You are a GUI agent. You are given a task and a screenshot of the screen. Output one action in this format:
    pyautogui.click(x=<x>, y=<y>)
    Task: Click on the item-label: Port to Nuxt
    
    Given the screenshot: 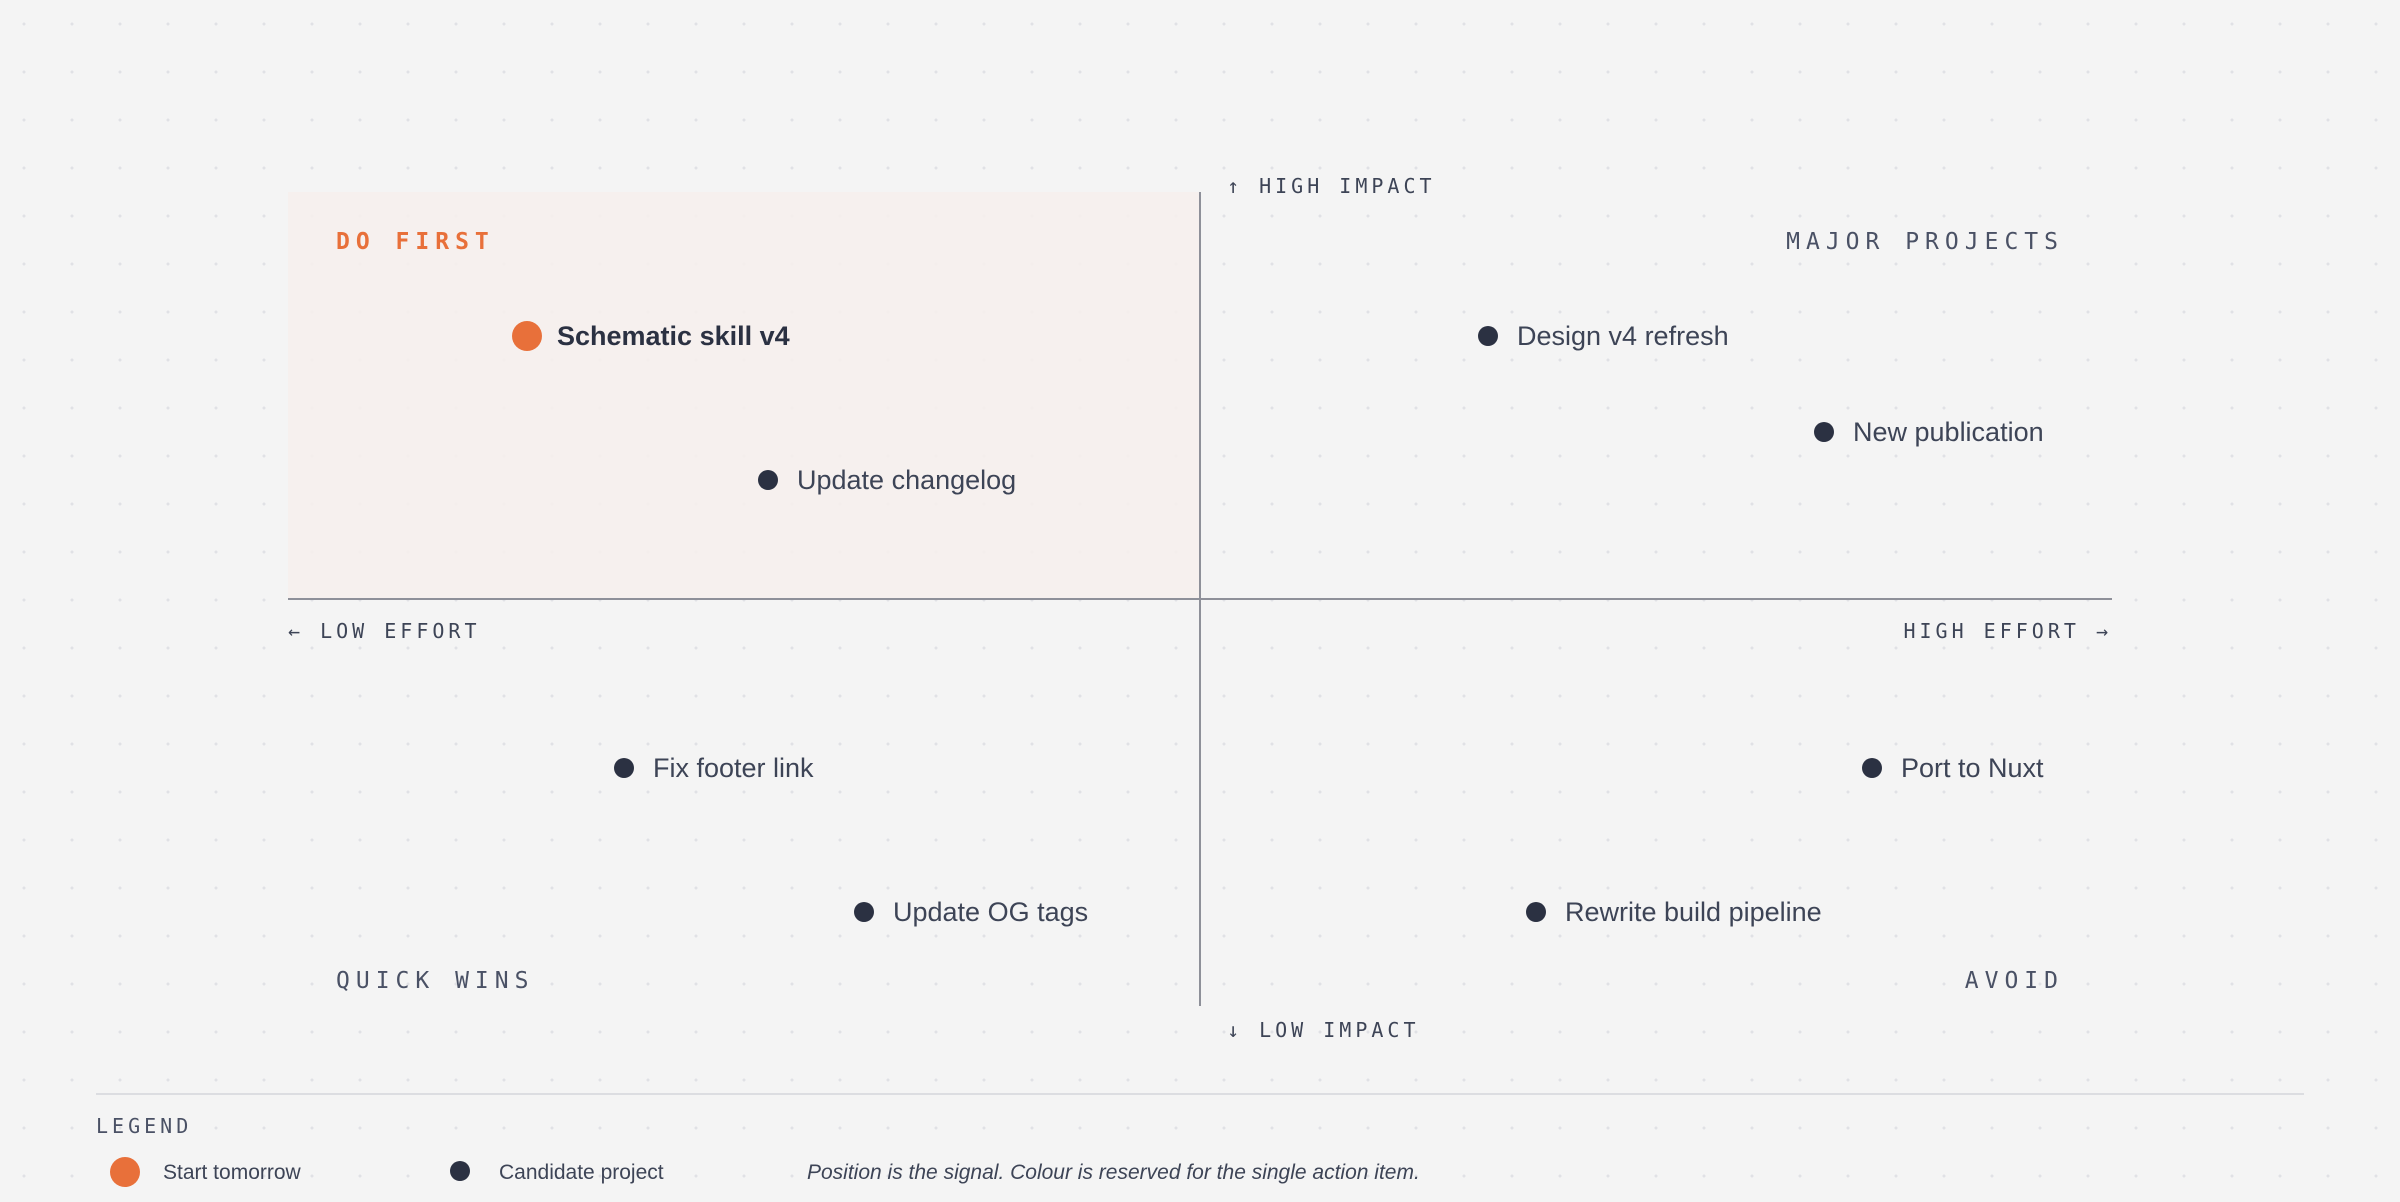 What is the action you would take?
    pyautogui.click(x=1972, y=768)
    